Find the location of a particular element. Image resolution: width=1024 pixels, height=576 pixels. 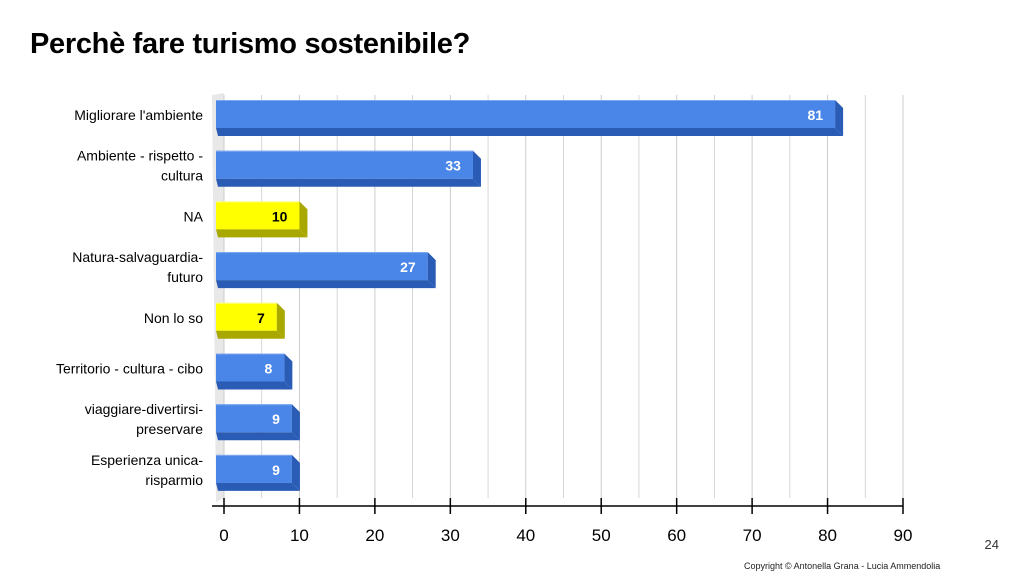

bar-data-label: 33 is located at coordinates (453, 166).